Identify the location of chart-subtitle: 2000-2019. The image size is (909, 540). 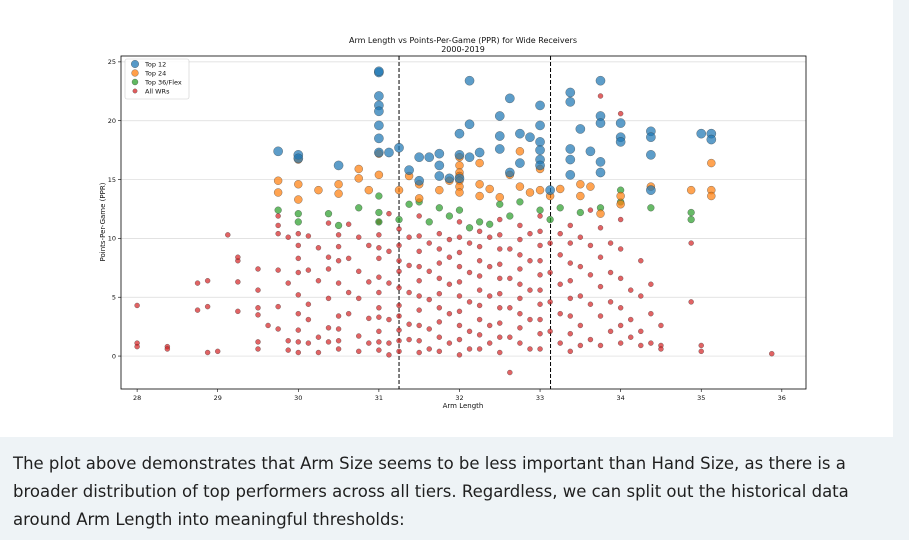
(463, 49).